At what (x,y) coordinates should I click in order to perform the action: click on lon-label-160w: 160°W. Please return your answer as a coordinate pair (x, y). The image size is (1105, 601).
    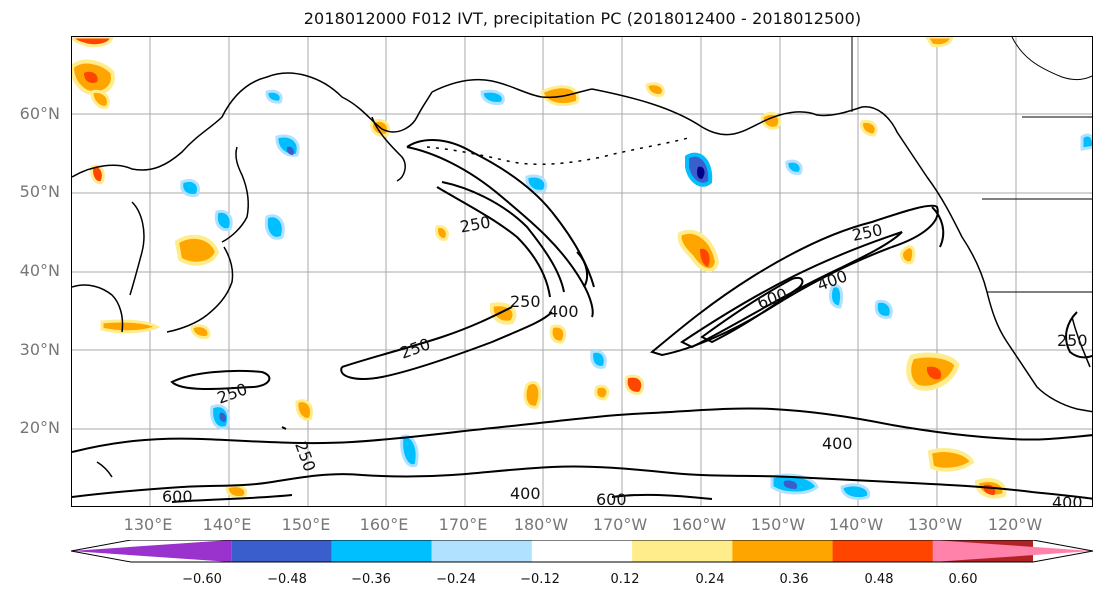
    Looking at the image, I should click on (699, 524).